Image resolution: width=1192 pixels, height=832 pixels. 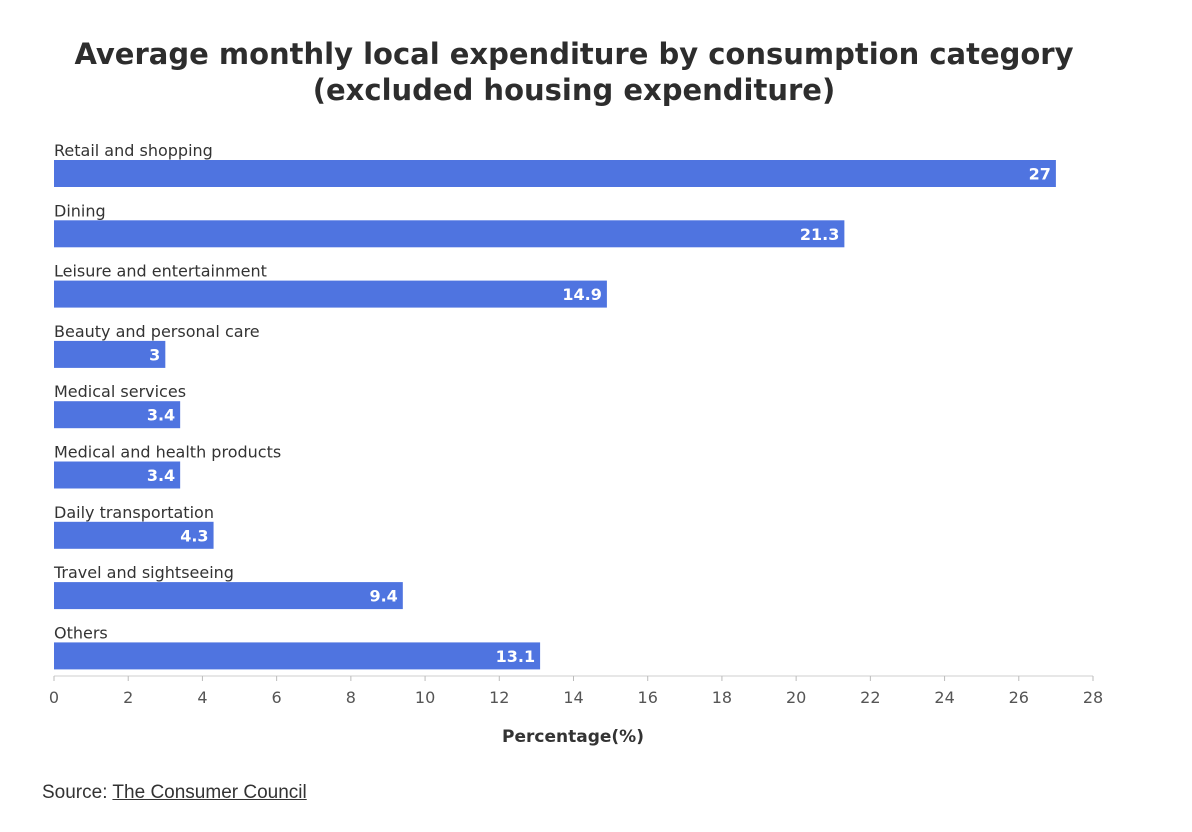 I want to click on x-tick-label: 10, so click(x=425, y=697).